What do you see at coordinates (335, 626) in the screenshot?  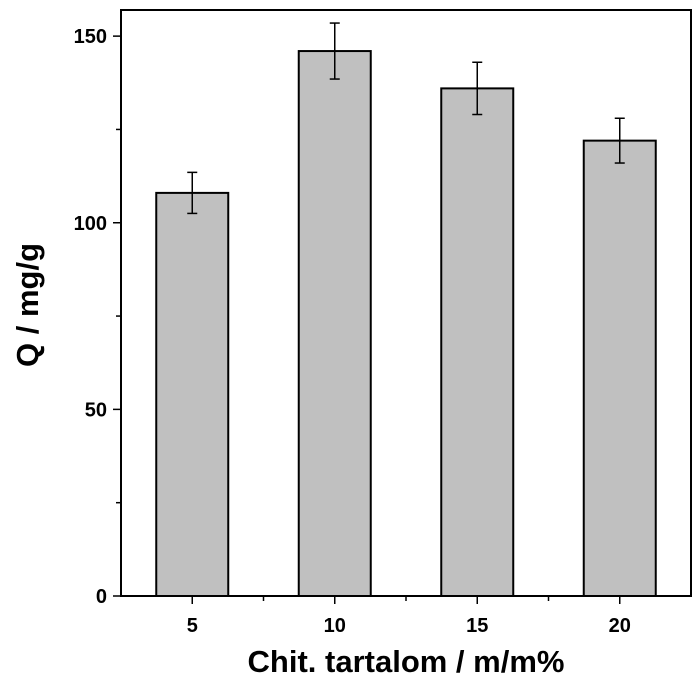 I see `x-tick-label: 10` at bounding box center [335, 626].